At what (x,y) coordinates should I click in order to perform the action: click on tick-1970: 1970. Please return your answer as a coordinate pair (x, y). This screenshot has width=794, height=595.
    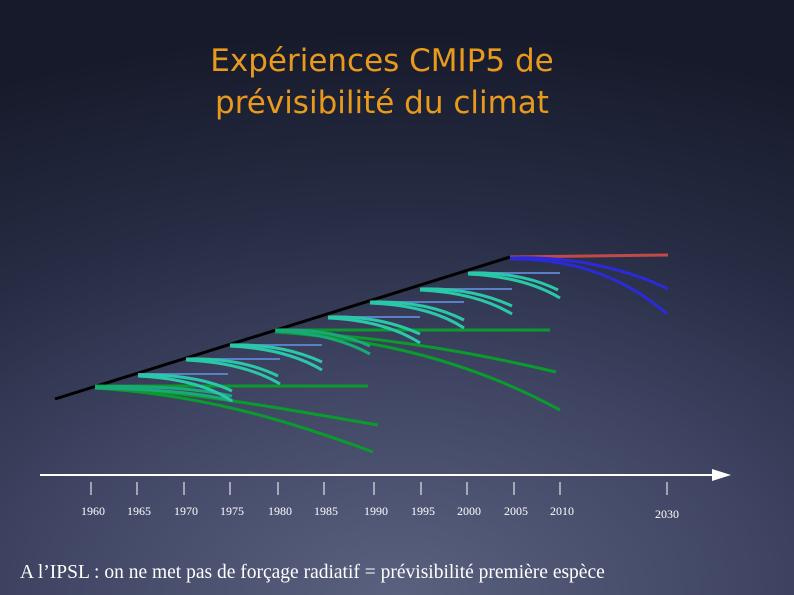
    Looking at the image, I should click on (186, 500).